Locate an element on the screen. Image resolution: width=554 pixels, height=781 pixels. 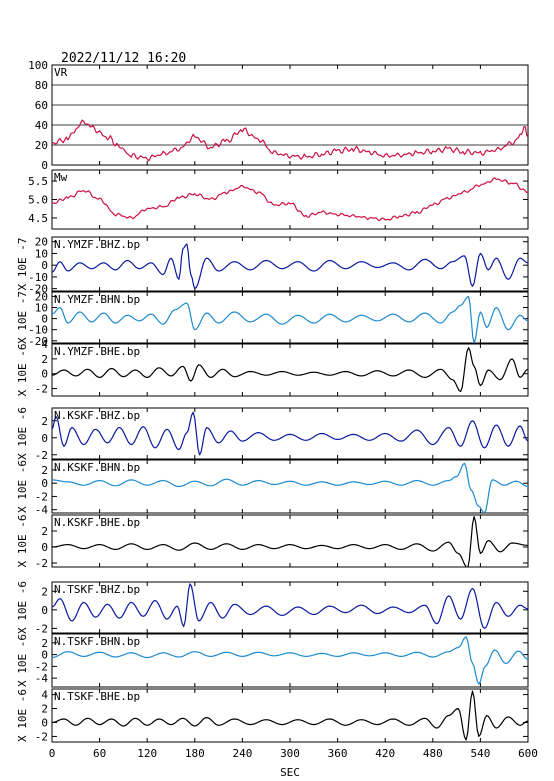
series-line-tskf_bhe is located at coordinates (290, 715).